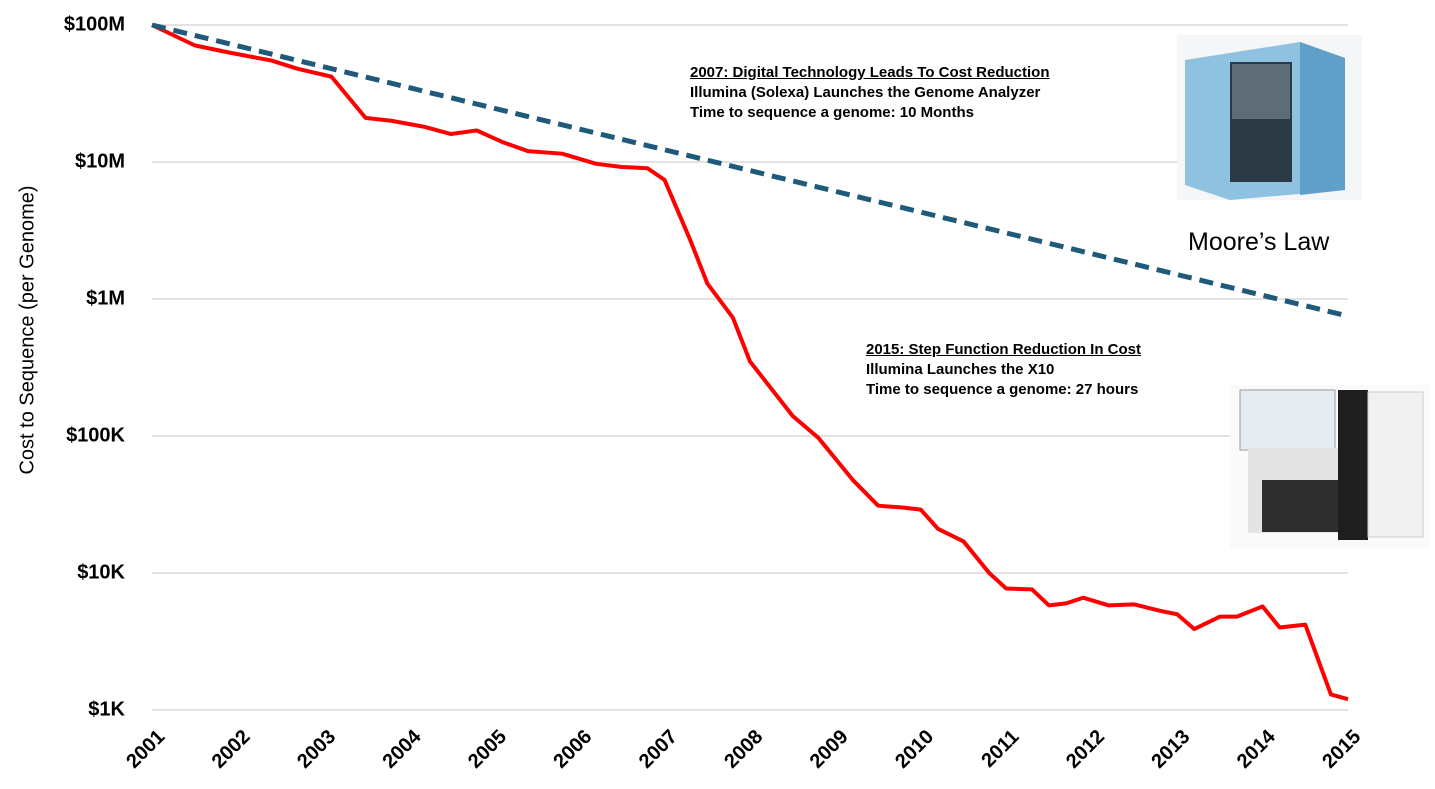 The image size is (1435, 789). Describe the element at coordinates (914, 749) in the screenshot. I see `x-tick-label: 2010` at that location.